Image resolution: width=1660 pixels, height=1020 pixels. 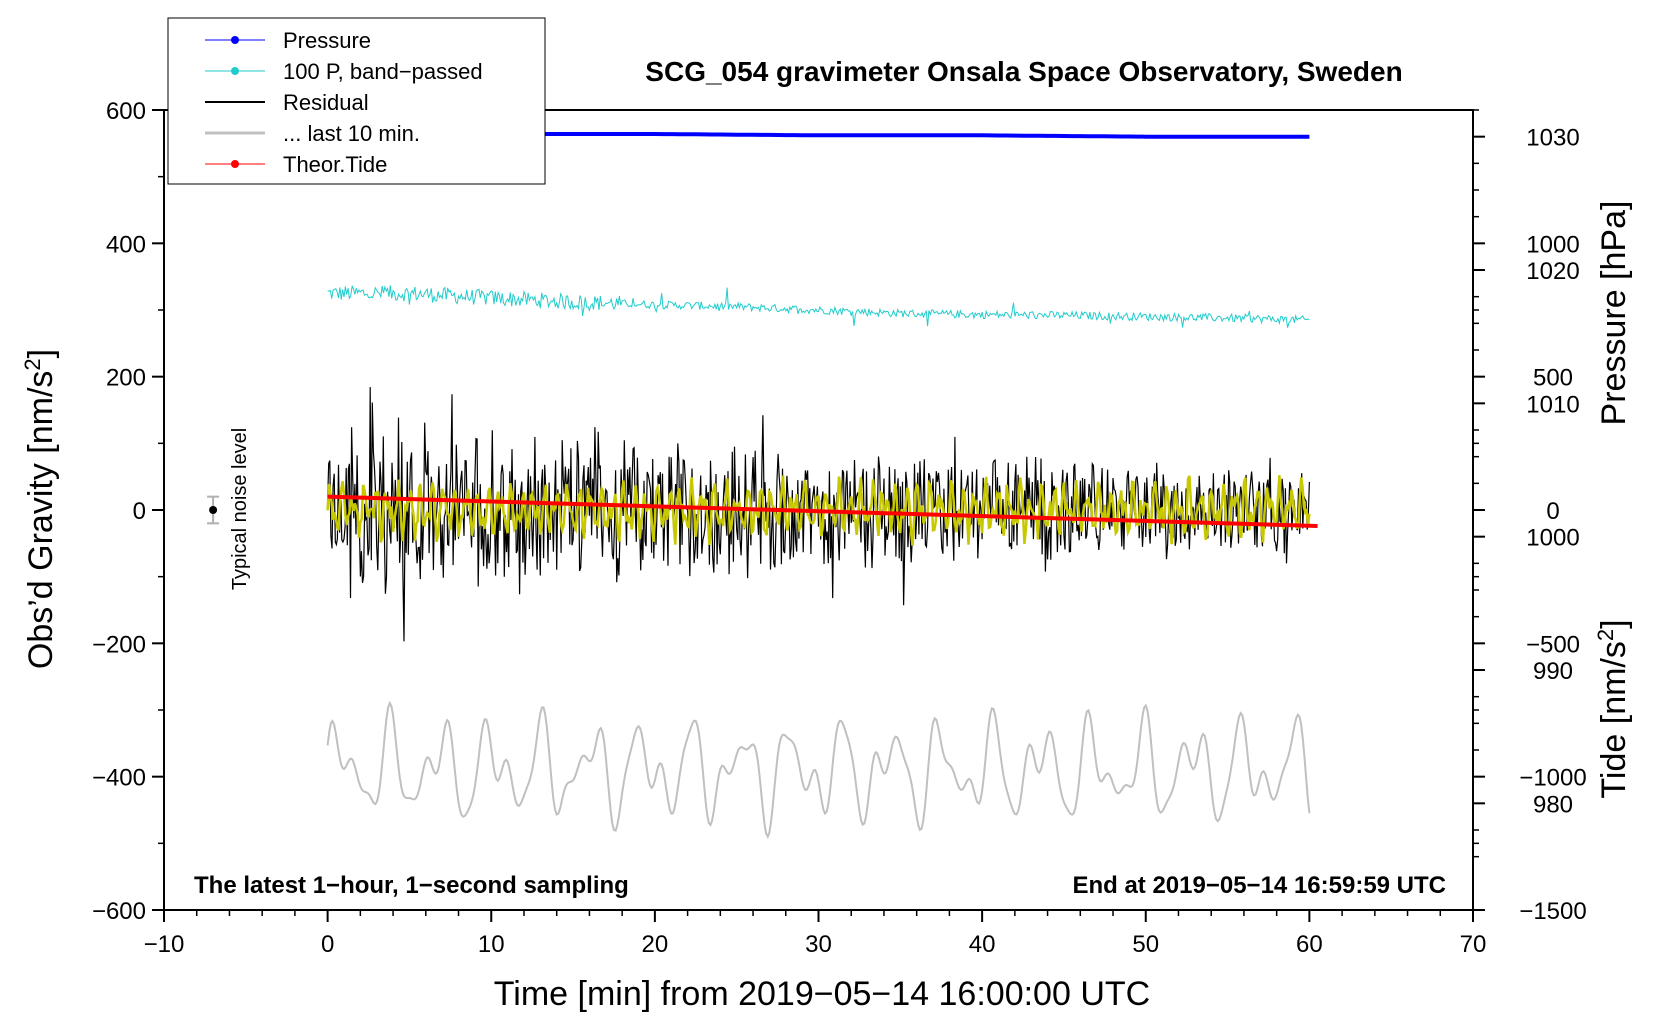 I want to click on pressure-tick-label: 1030, so click(x=1552, y=138).